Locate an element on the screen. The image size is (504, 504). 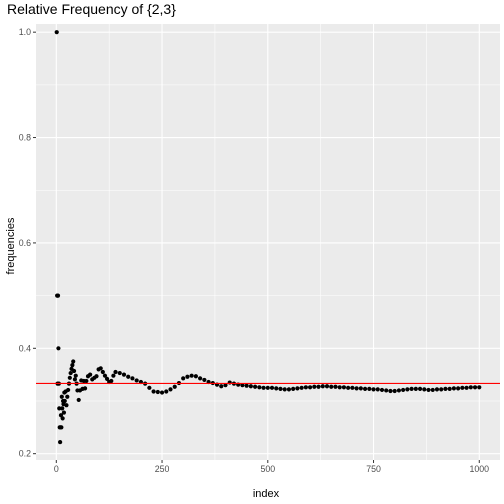
x-tick-label: 1000 is located at coordinates (479, 469).